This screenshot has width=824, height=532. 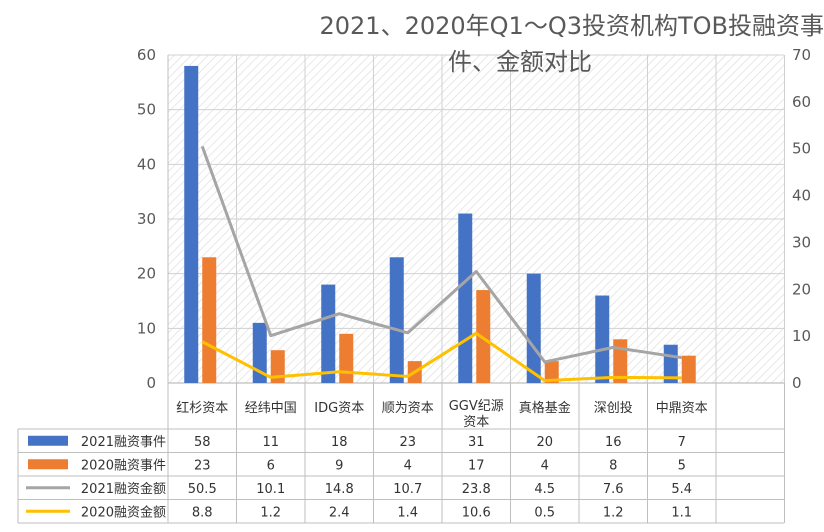 I want to click on table-cell: 1.4, so click(x=407, y=512).